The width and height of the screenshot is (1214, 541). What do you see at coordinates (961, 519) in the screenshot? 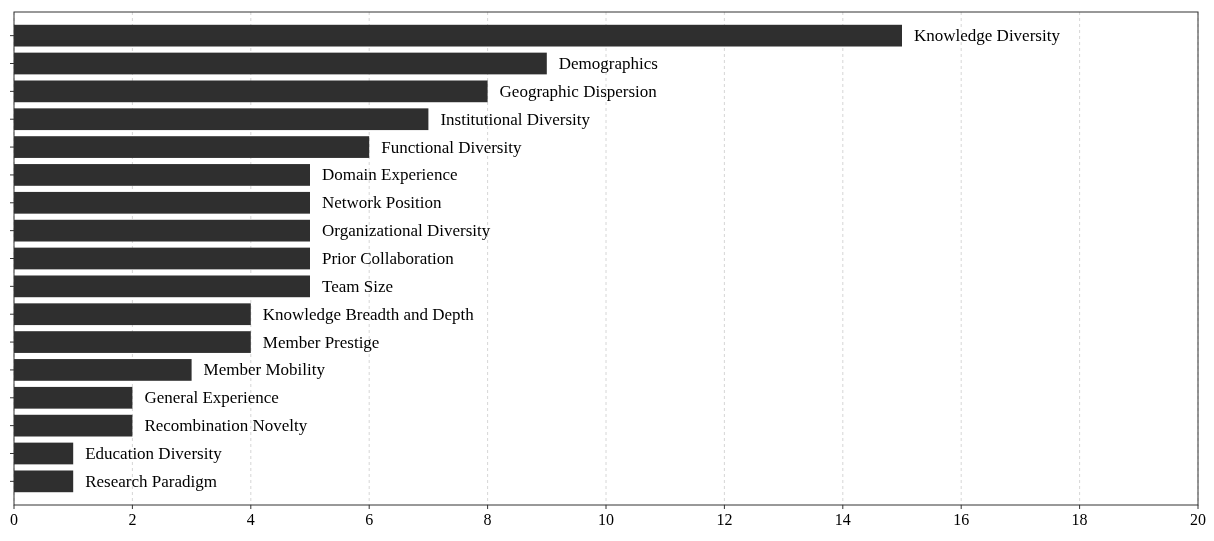
I see `x-tick-label: 16` at bounding box center [961, 519].